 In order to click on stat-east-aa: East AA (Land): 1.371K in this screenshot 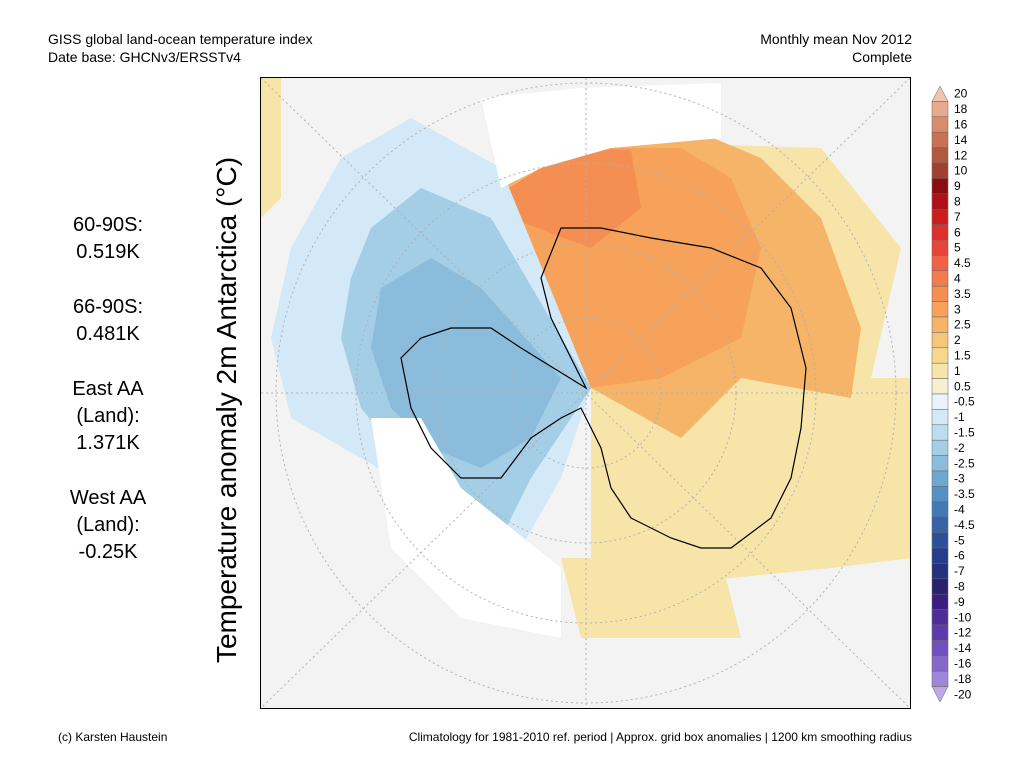, I will do `click(108, 416)`.